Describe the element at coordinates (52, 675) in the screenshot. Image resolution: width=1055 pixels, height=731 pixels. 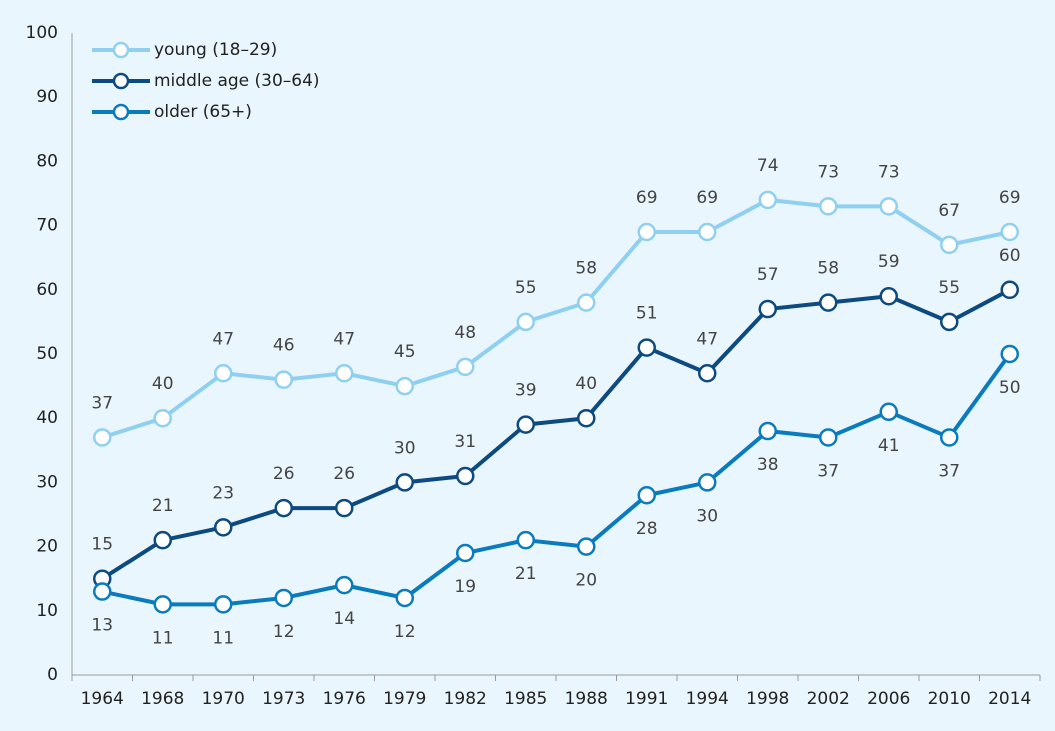
I see `y-tick-label: 0` at that location.